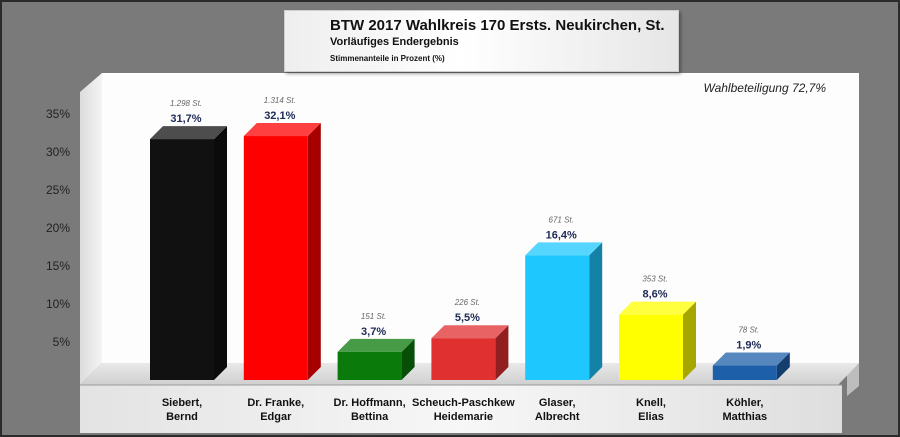  Describe the element at coordinates (561, 219) in the screenshot. I see `bar-votes-label: 671 St.` at that location.